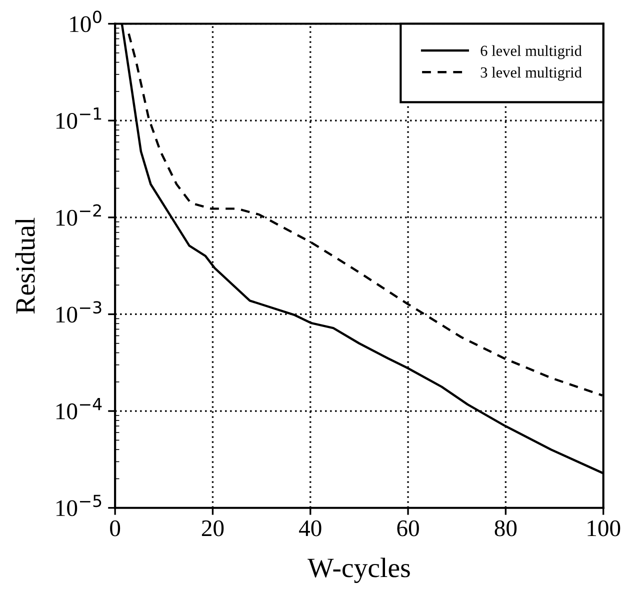  Describe the element at coordinates (604, 528) in the screenshot. I see `x-tick-label: 100` at that location.